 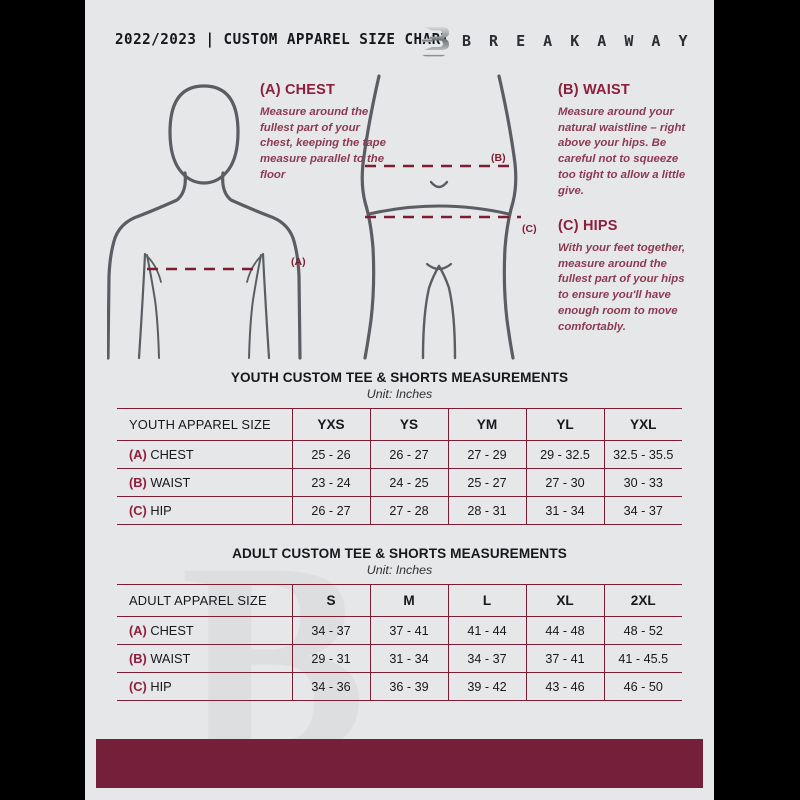 I want to click on adult-cell-0-4: 48 - 52, so click(x=643, y=630).